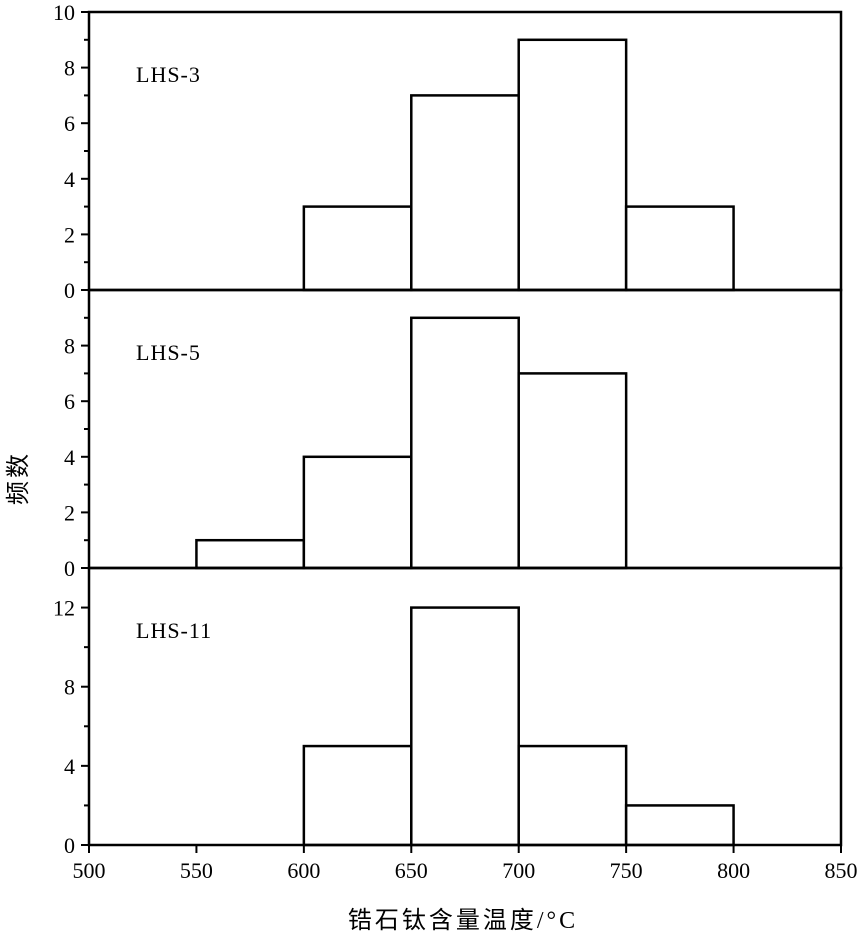 The height and width of the screenshot is (937, 865). Describe the element at coordinates (196, 870) in the screenshot. I see `x-tick-label: 550` at that location.